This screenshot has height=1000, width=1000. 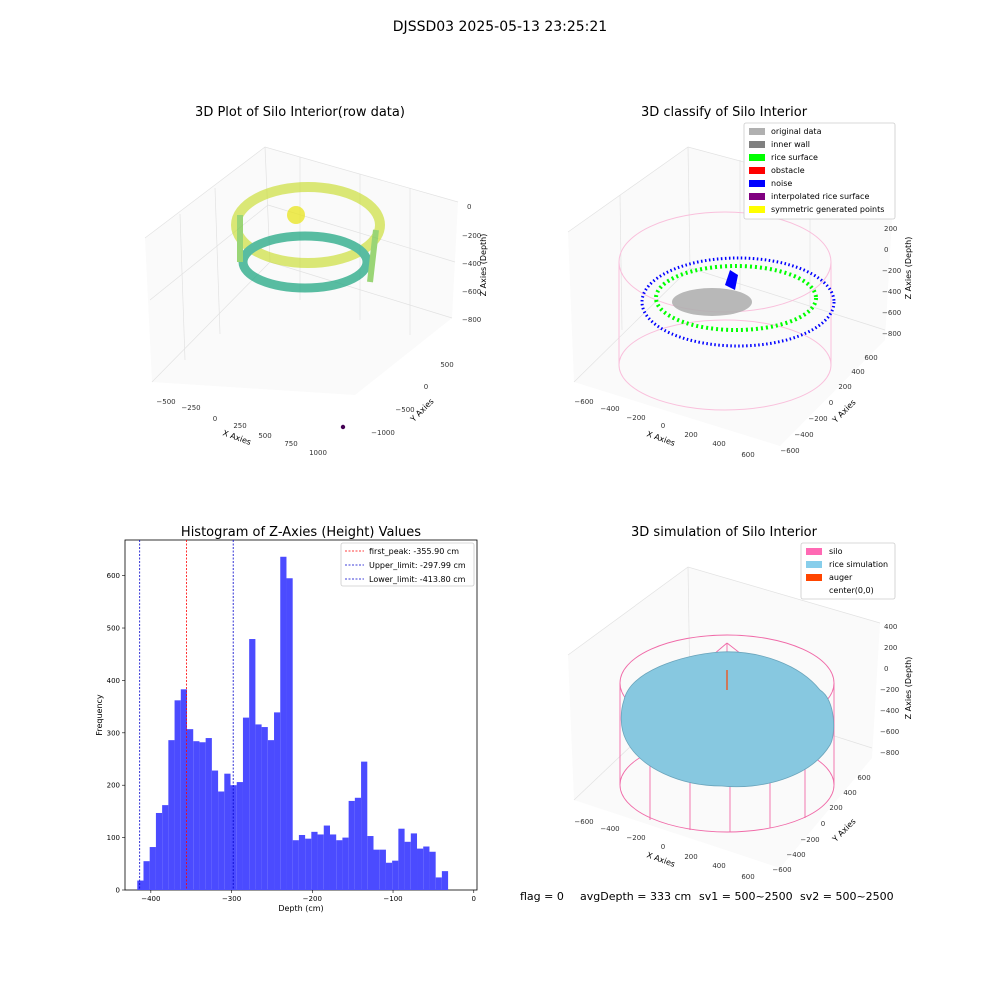 I want to click on legend-label: first_peak: -355.90 cm, so click(x=414, y=551).